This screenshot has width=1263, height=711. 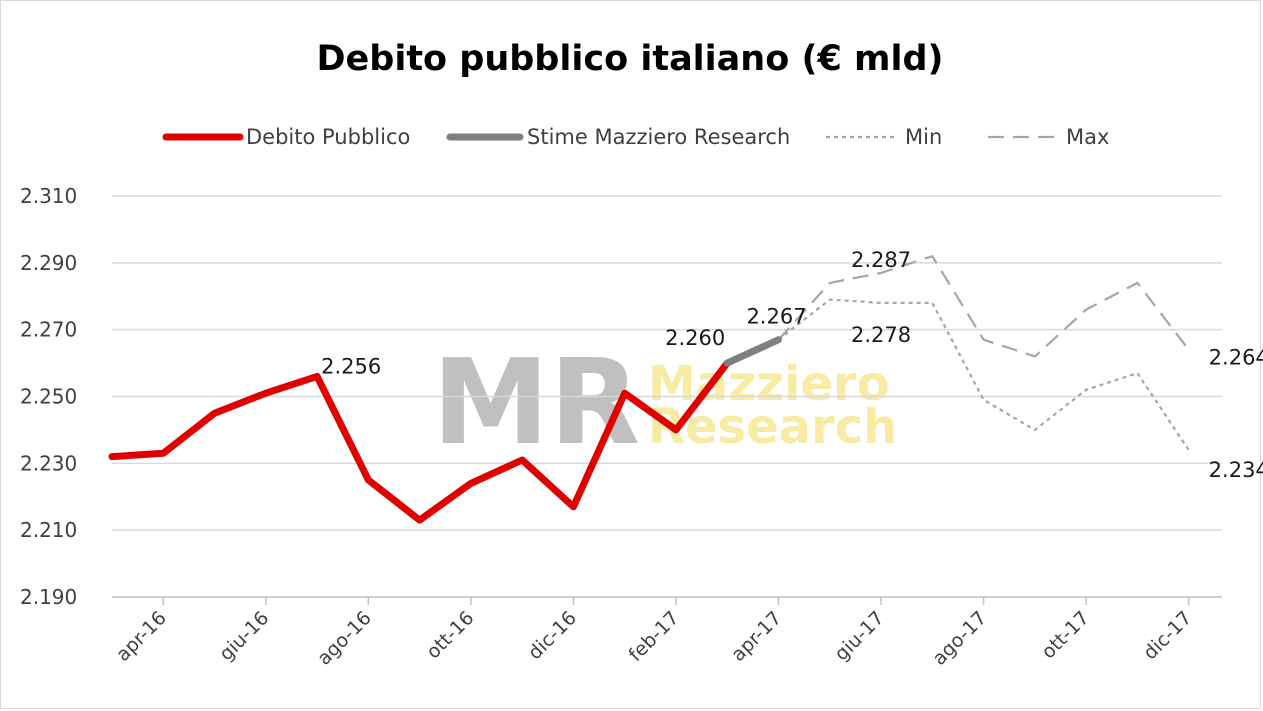 I want to click on y-tick-label: 2.310, so click(x=48, y=196).